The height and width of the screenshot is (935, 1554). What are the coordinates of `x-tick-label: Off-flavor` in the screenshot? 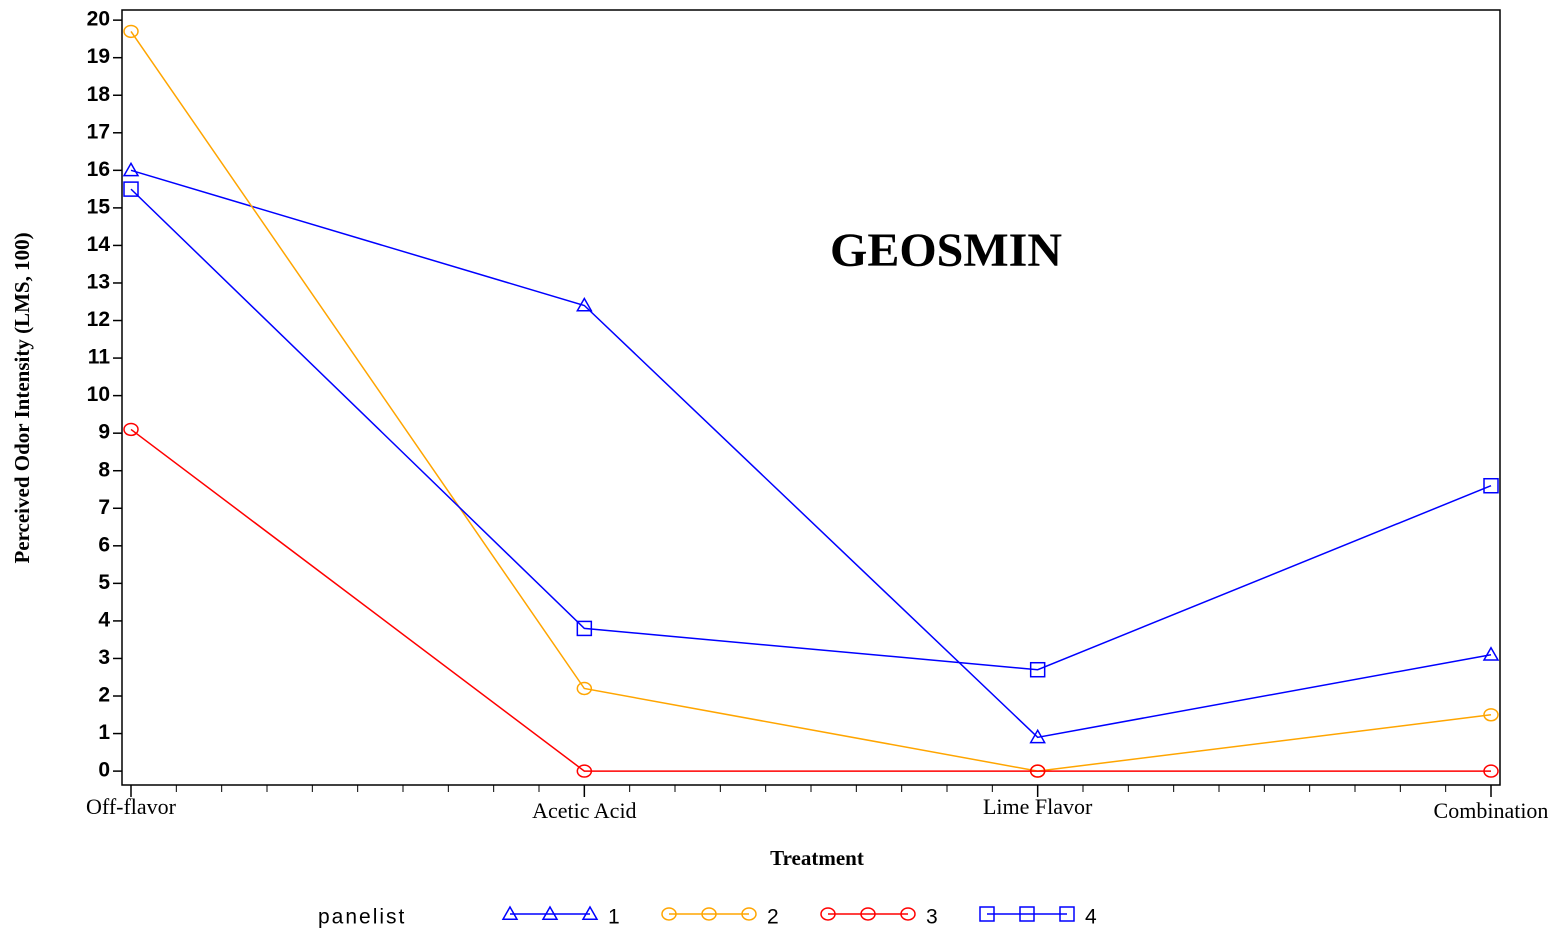 It's located at (131, 806).